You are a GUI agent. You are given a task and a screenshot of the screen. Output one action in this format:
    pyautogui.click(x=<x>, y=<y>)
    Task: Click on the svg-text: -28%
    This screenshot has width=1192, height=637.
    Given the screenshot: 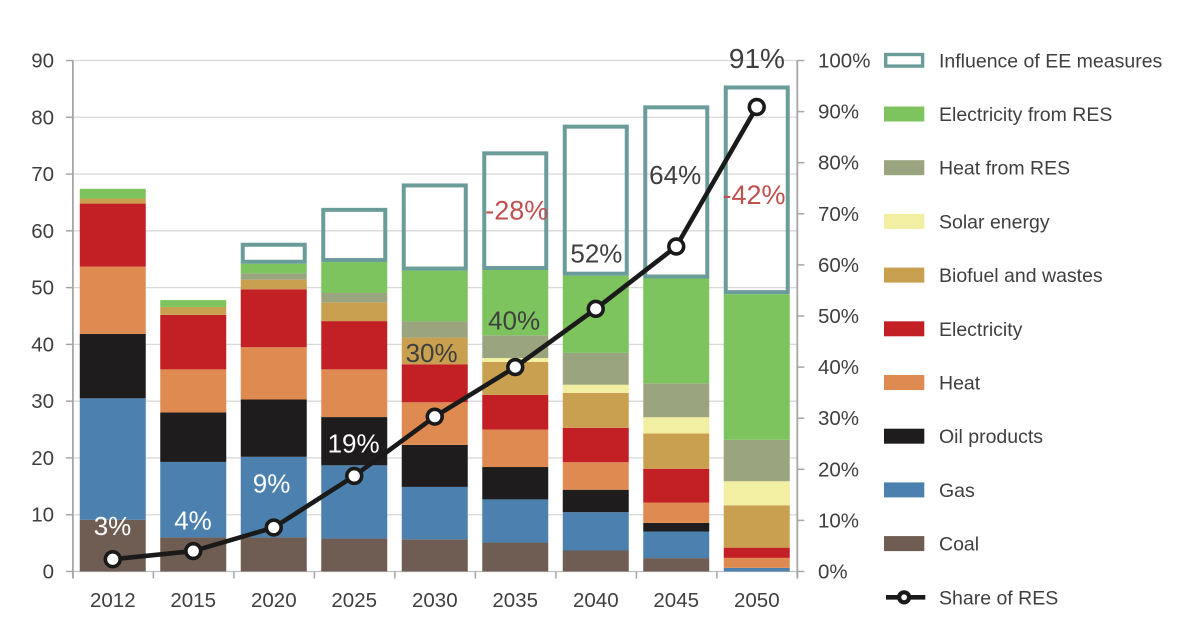 What is the action you would take?
    pyautogui.click(x=516, y=211)
    